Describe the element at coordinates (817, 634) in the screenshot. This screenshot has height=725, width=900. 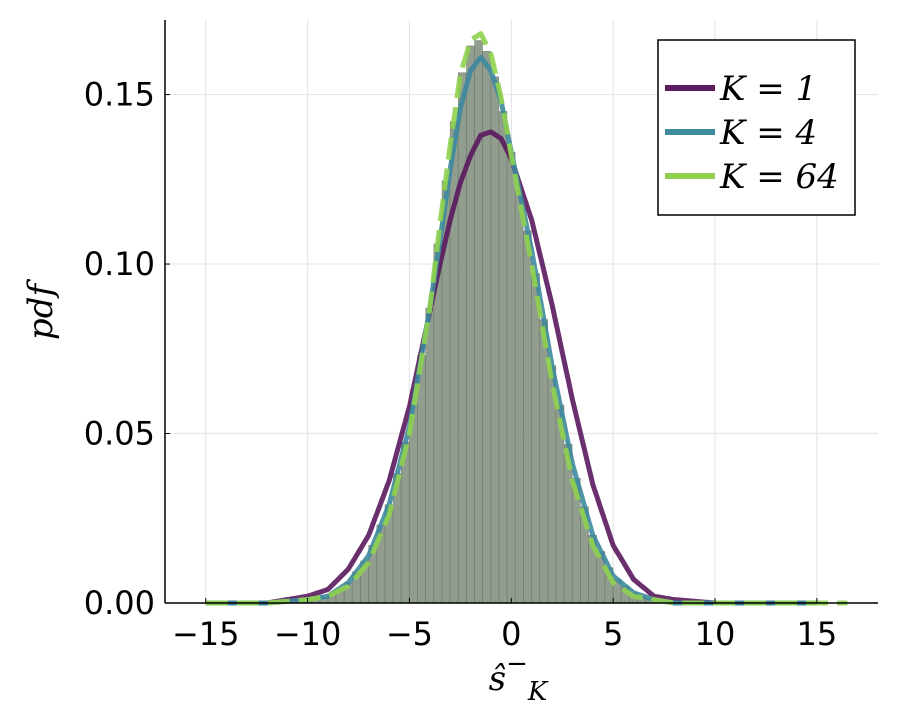
I see `x-tick-label: 15` at that location.